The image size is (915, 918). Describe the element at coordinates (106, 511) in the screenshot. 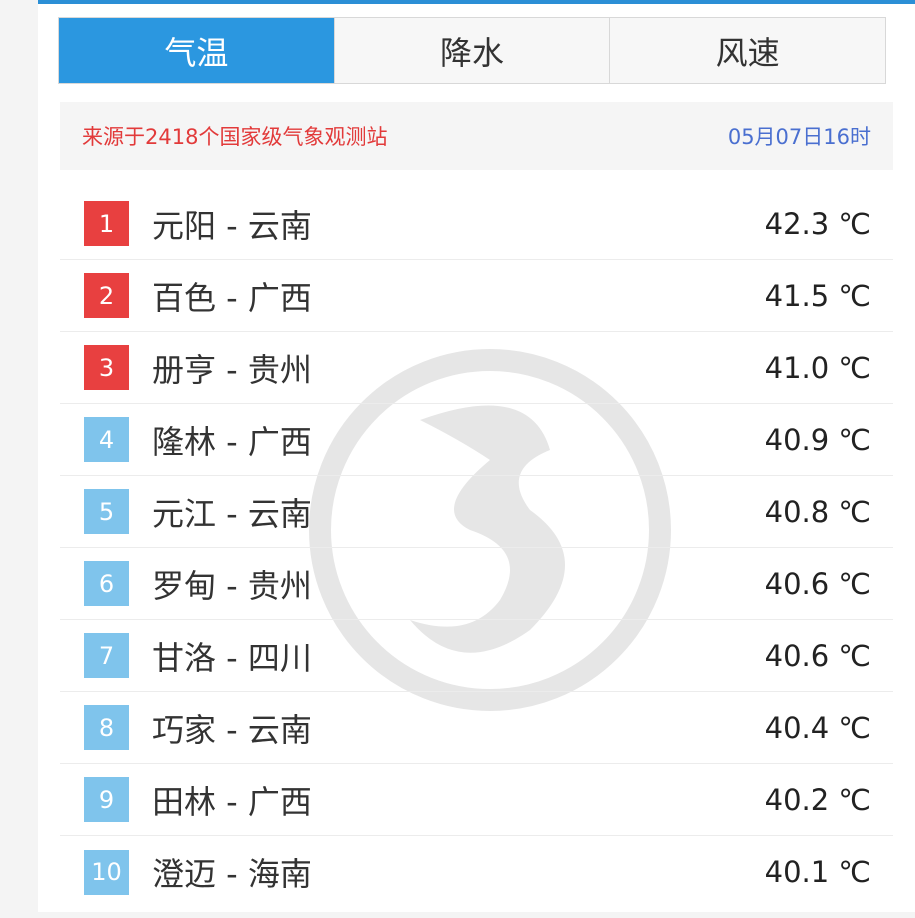

I see `rank-badge: 5` at that location.